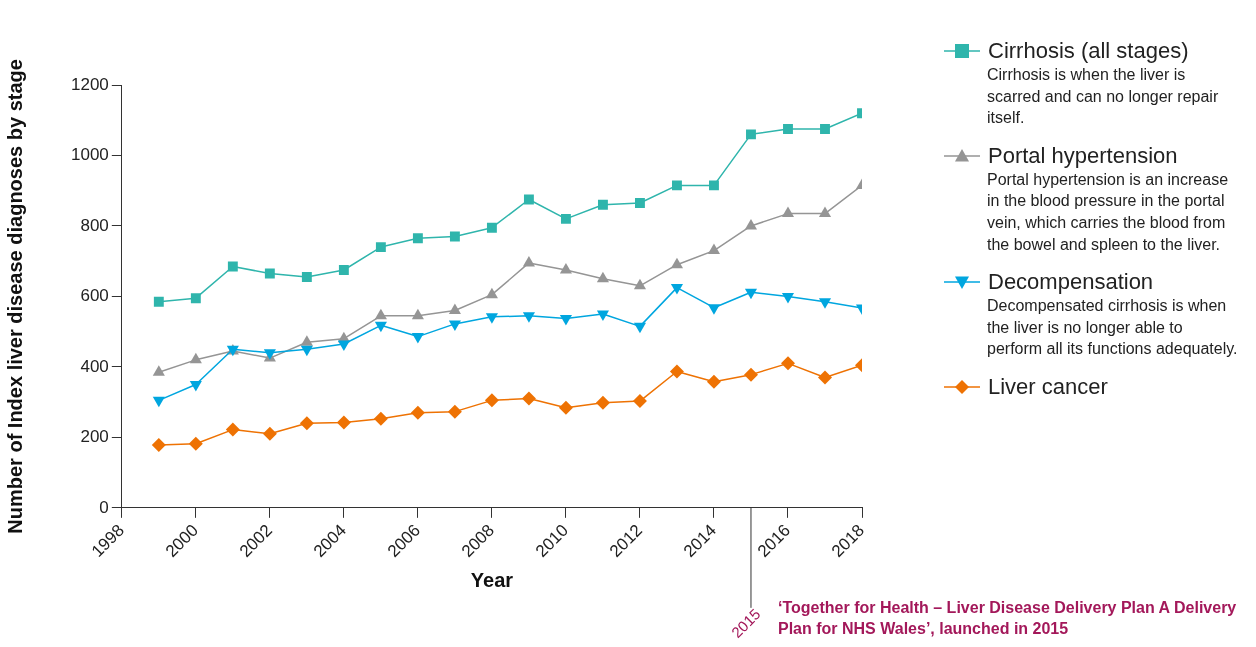 The width and height of the screenshot is (1256, 647). What do you see at coordinates (94, 225) in the screenshot?
I see `y-tick-label: 800` at bounding box center [94, 225].